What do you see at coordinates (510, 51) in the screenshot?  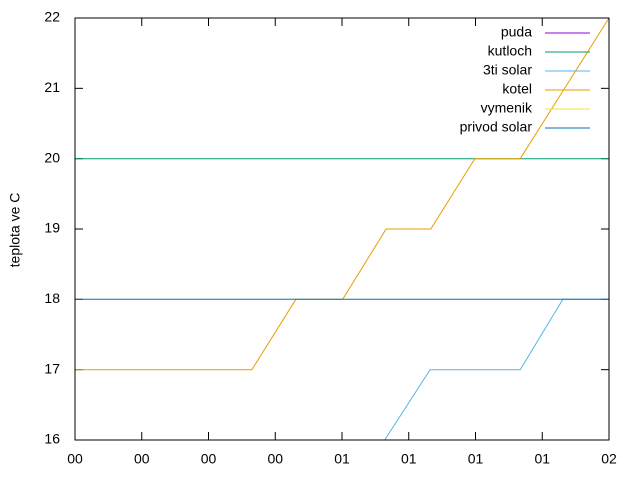 I see `legend-label: kutloch` at bounding box center [510, 51].